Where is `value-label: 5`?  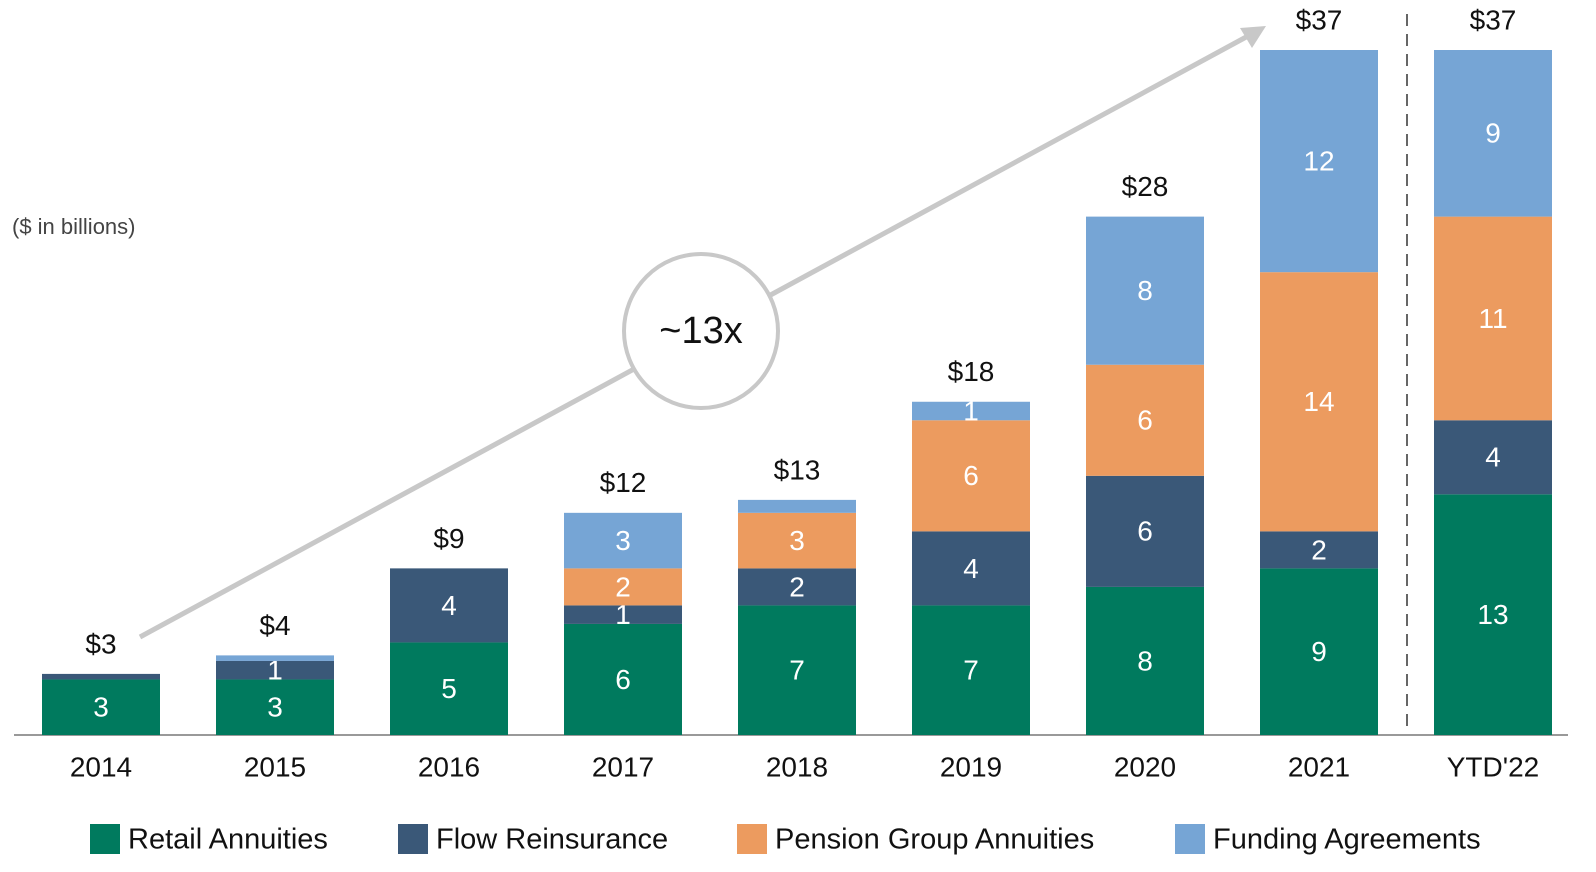 value-label: 5 is located at coordinates (449, 688).